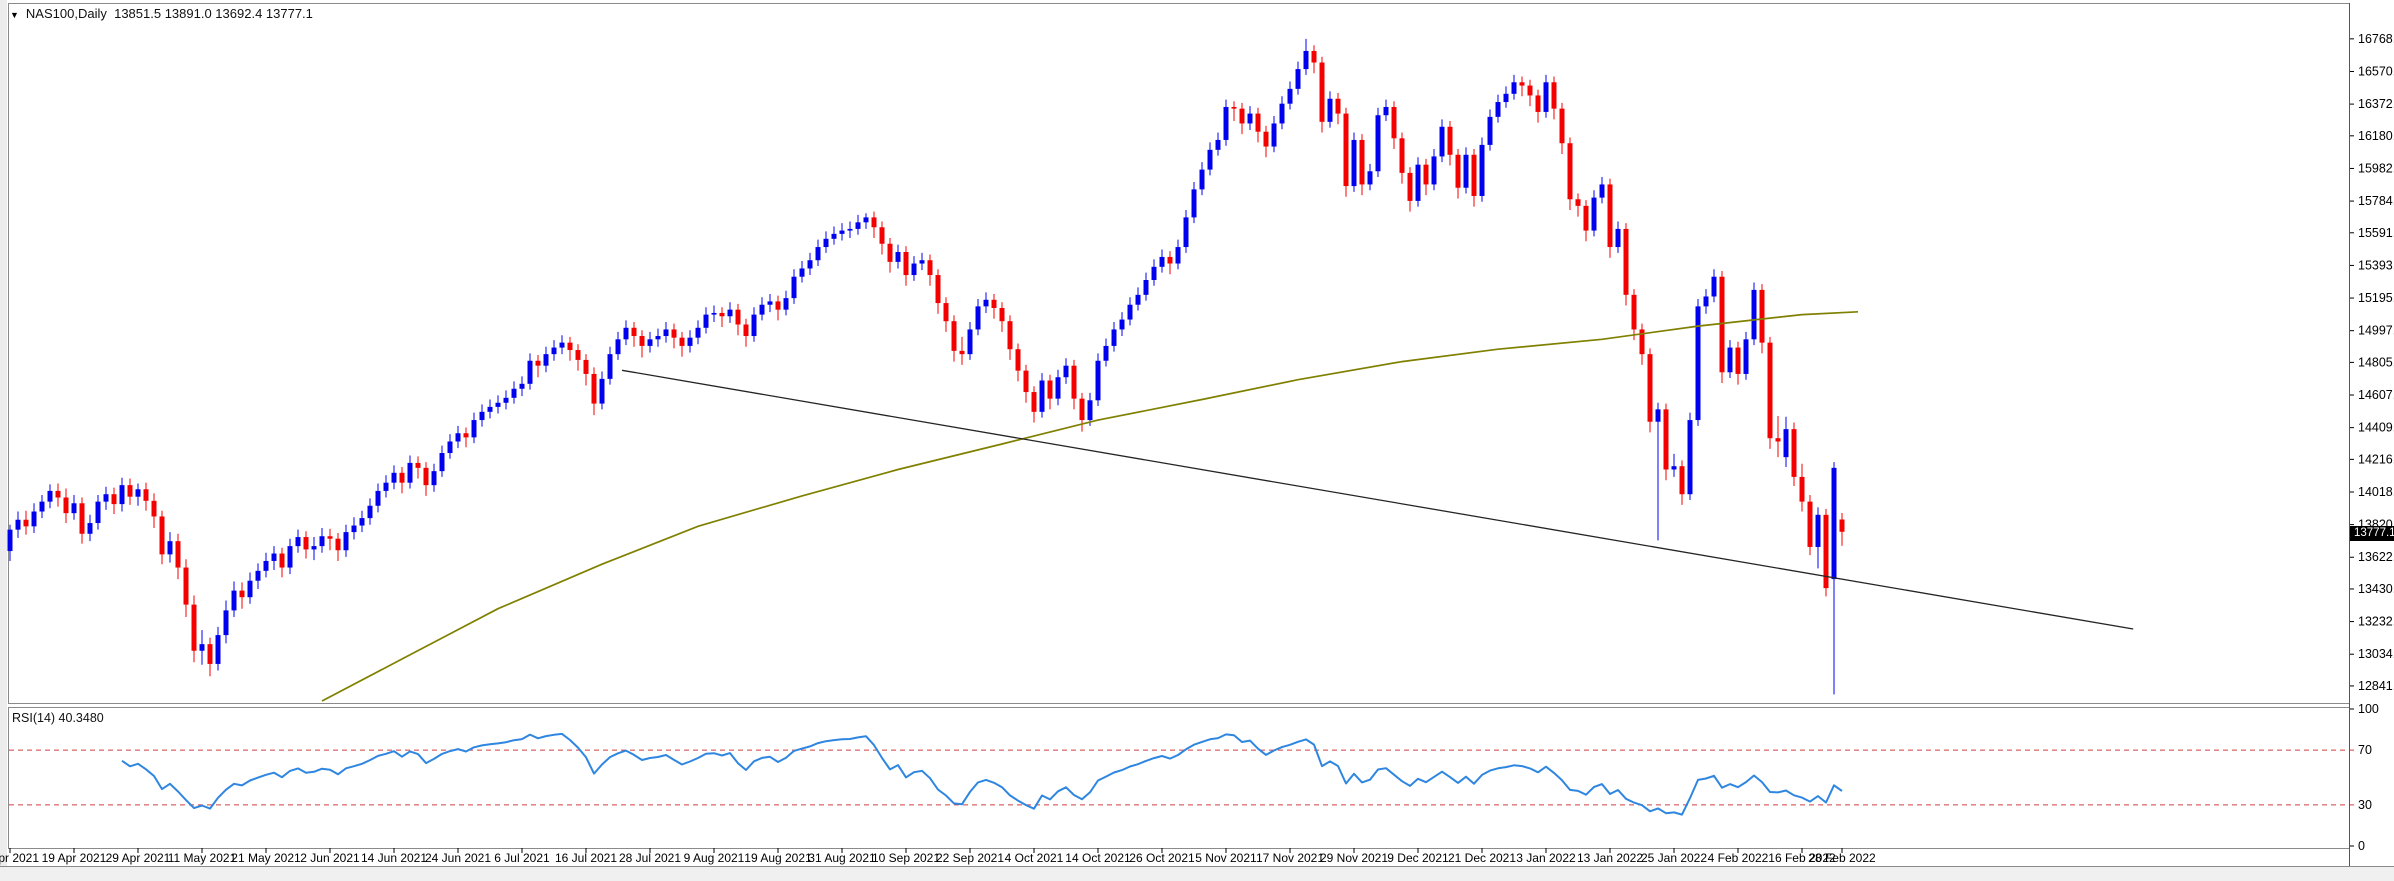 This screenshot has height=881, width=2394. Describe the element at coordinates (714, 858) in the screenshot. I see `date-tick-label: 9 Aug 2021` at that location.